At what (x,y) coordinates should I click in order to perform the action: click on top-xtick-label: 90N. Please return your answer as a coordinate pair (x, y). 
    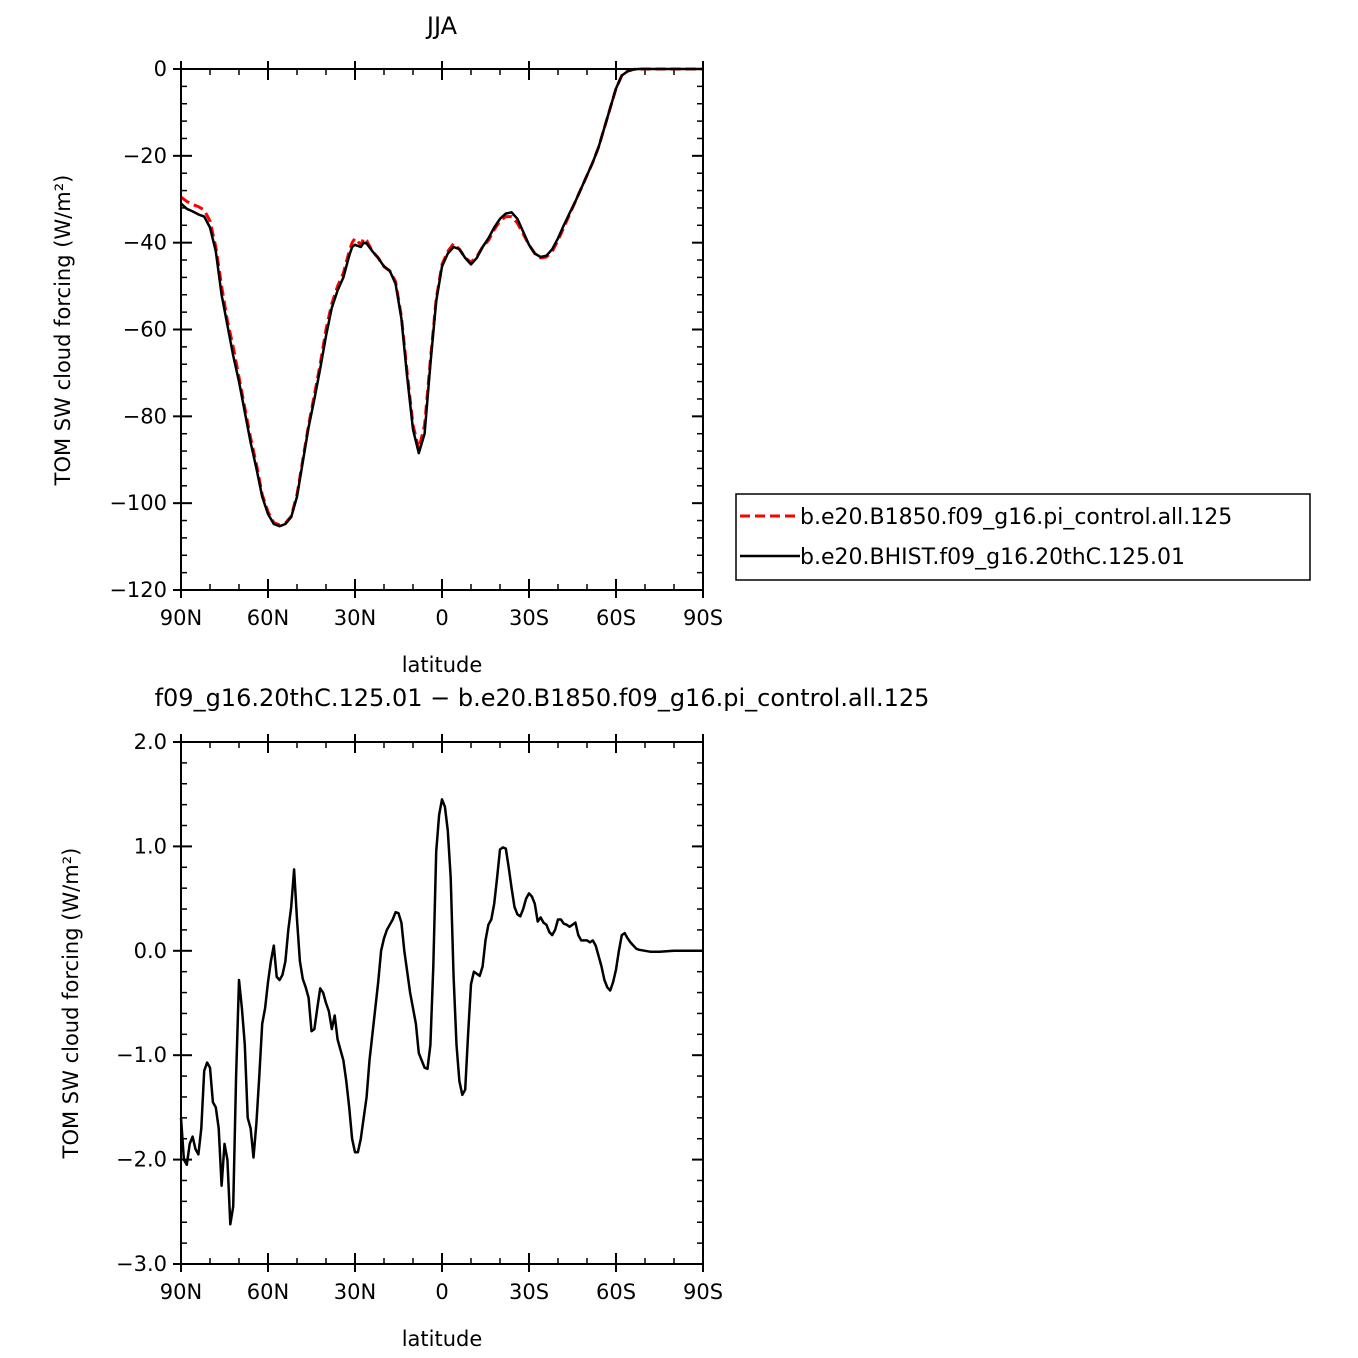
    Looking at the image, I should click on (181, 618).